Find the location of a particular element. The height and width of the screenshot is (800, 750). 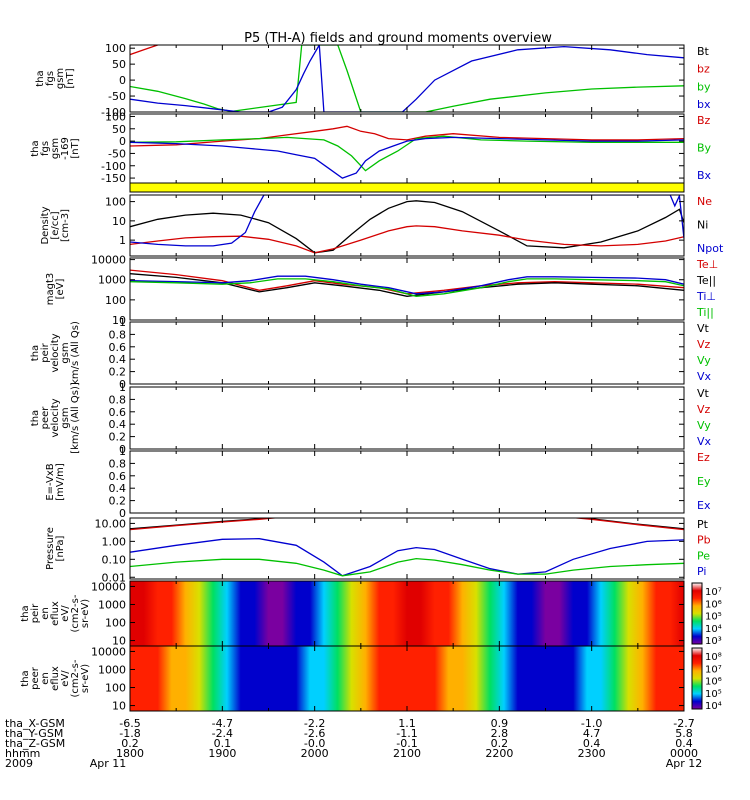

x-axis-value: -2.2 is located at coordinates (314, 723).